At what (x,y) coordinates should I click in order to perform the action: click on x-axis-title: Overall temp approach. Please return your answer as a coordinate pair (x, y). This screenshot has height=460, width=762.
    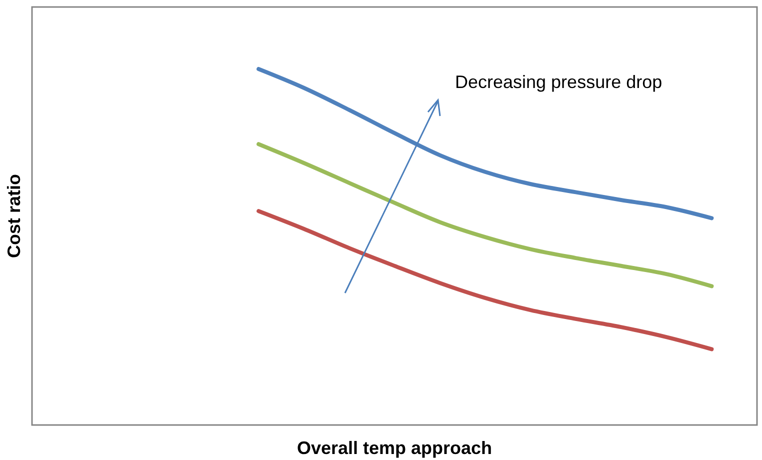
    Looking at the image, I should click on (394, 448).